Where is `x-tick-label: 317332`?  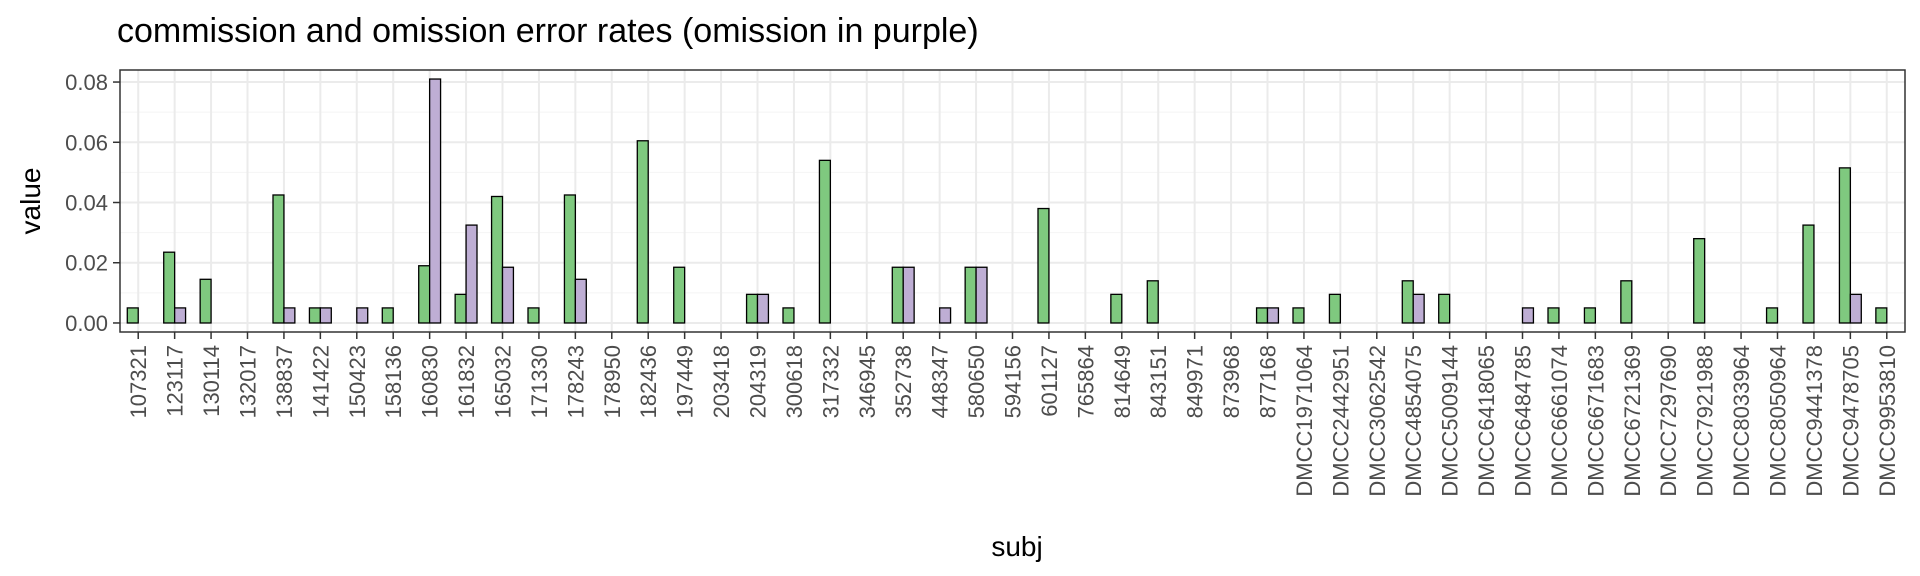
x-tick-label: 317332 is located at coordinates (830, 381).